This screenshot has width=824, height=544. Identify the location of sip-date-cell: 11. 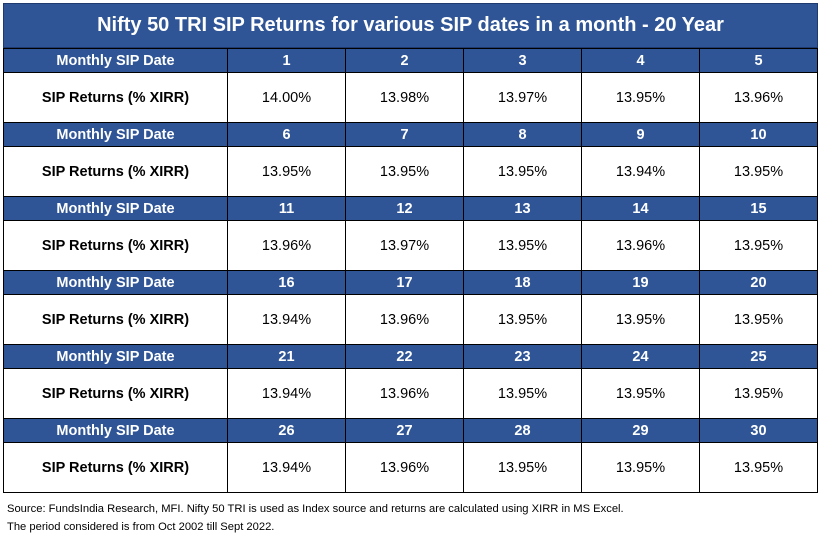
(286, 208).